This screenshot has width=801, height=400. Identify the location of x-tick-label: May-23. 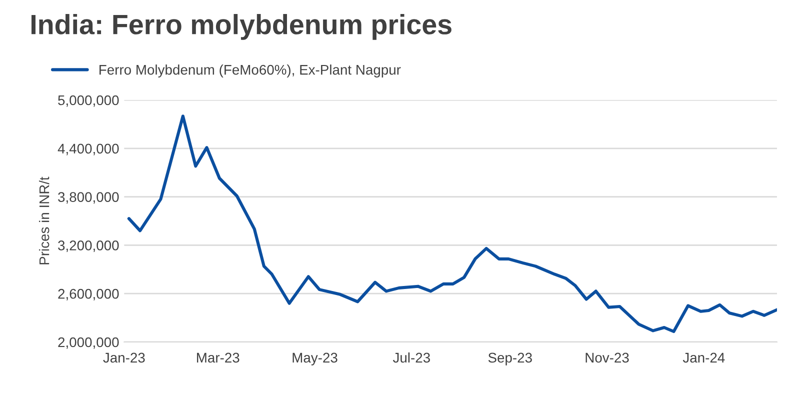
(315, 359).